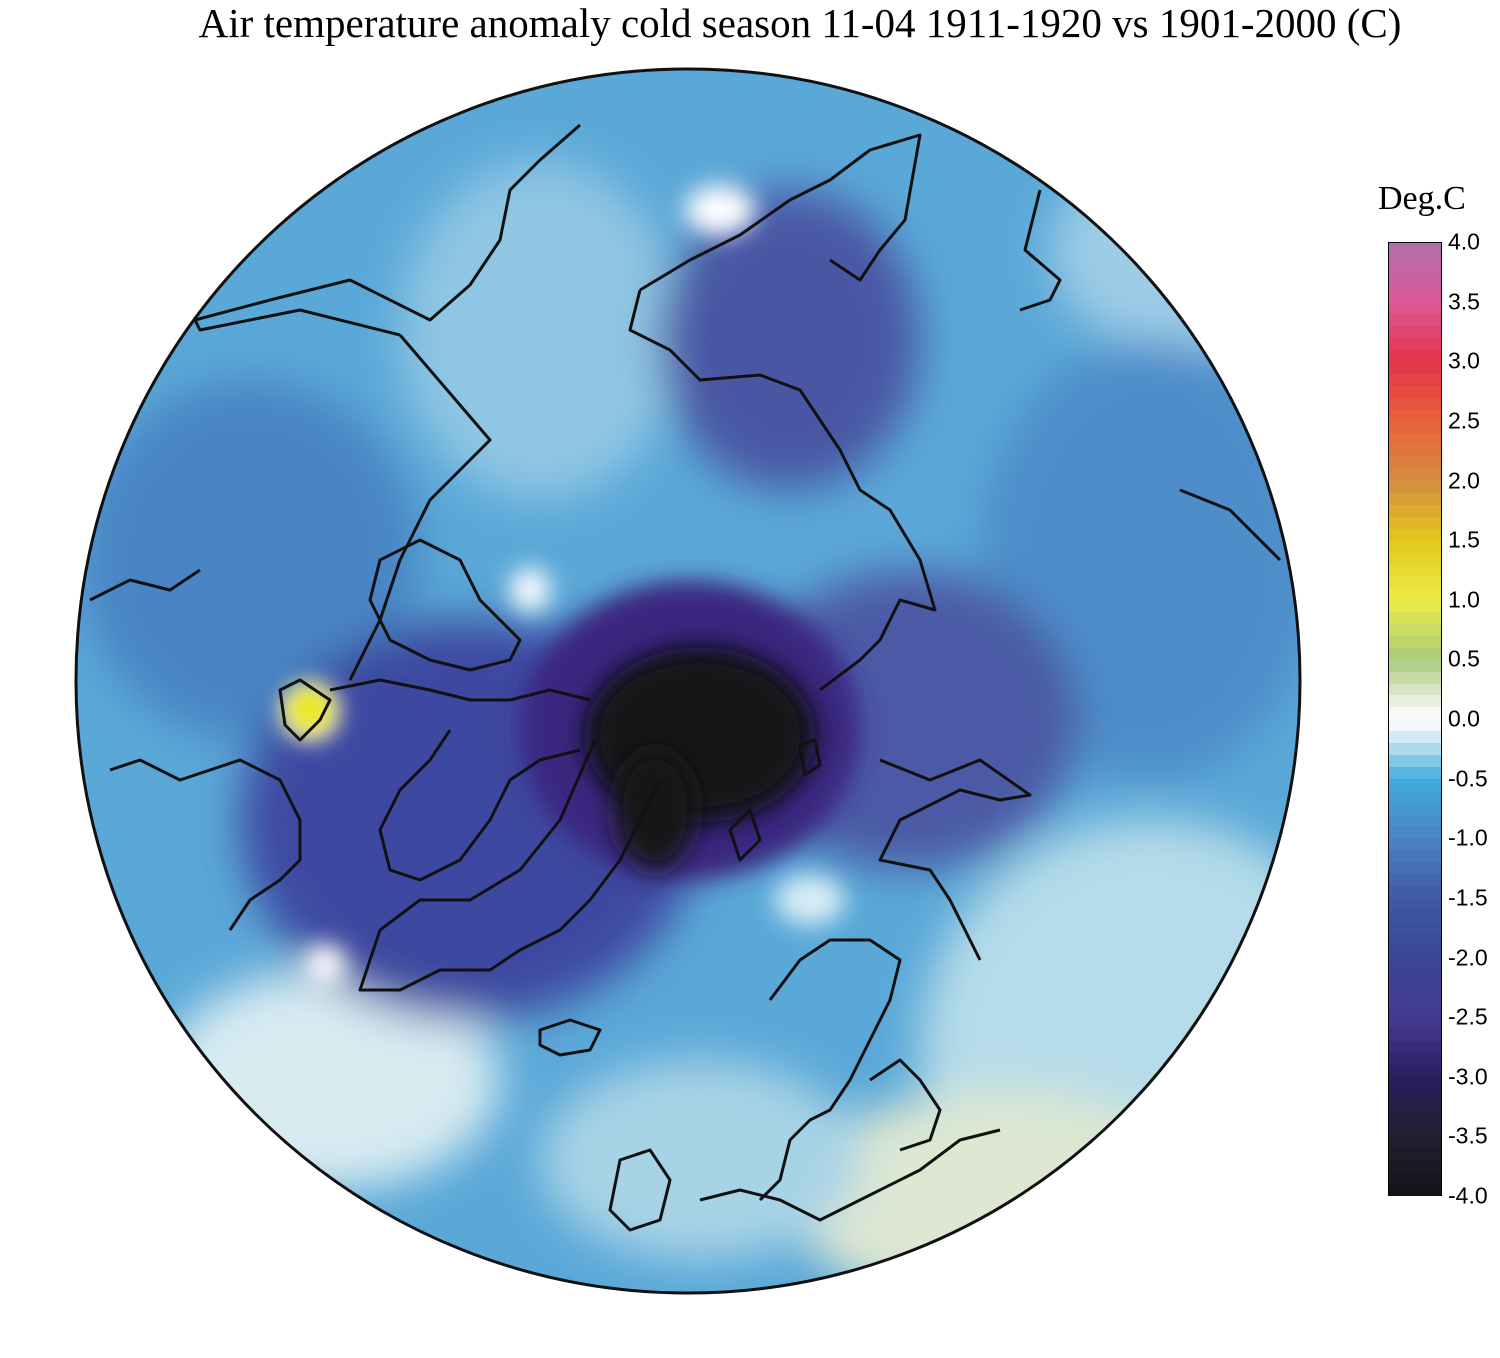  I want to click on coast-siberia-east, so click(782, 490).